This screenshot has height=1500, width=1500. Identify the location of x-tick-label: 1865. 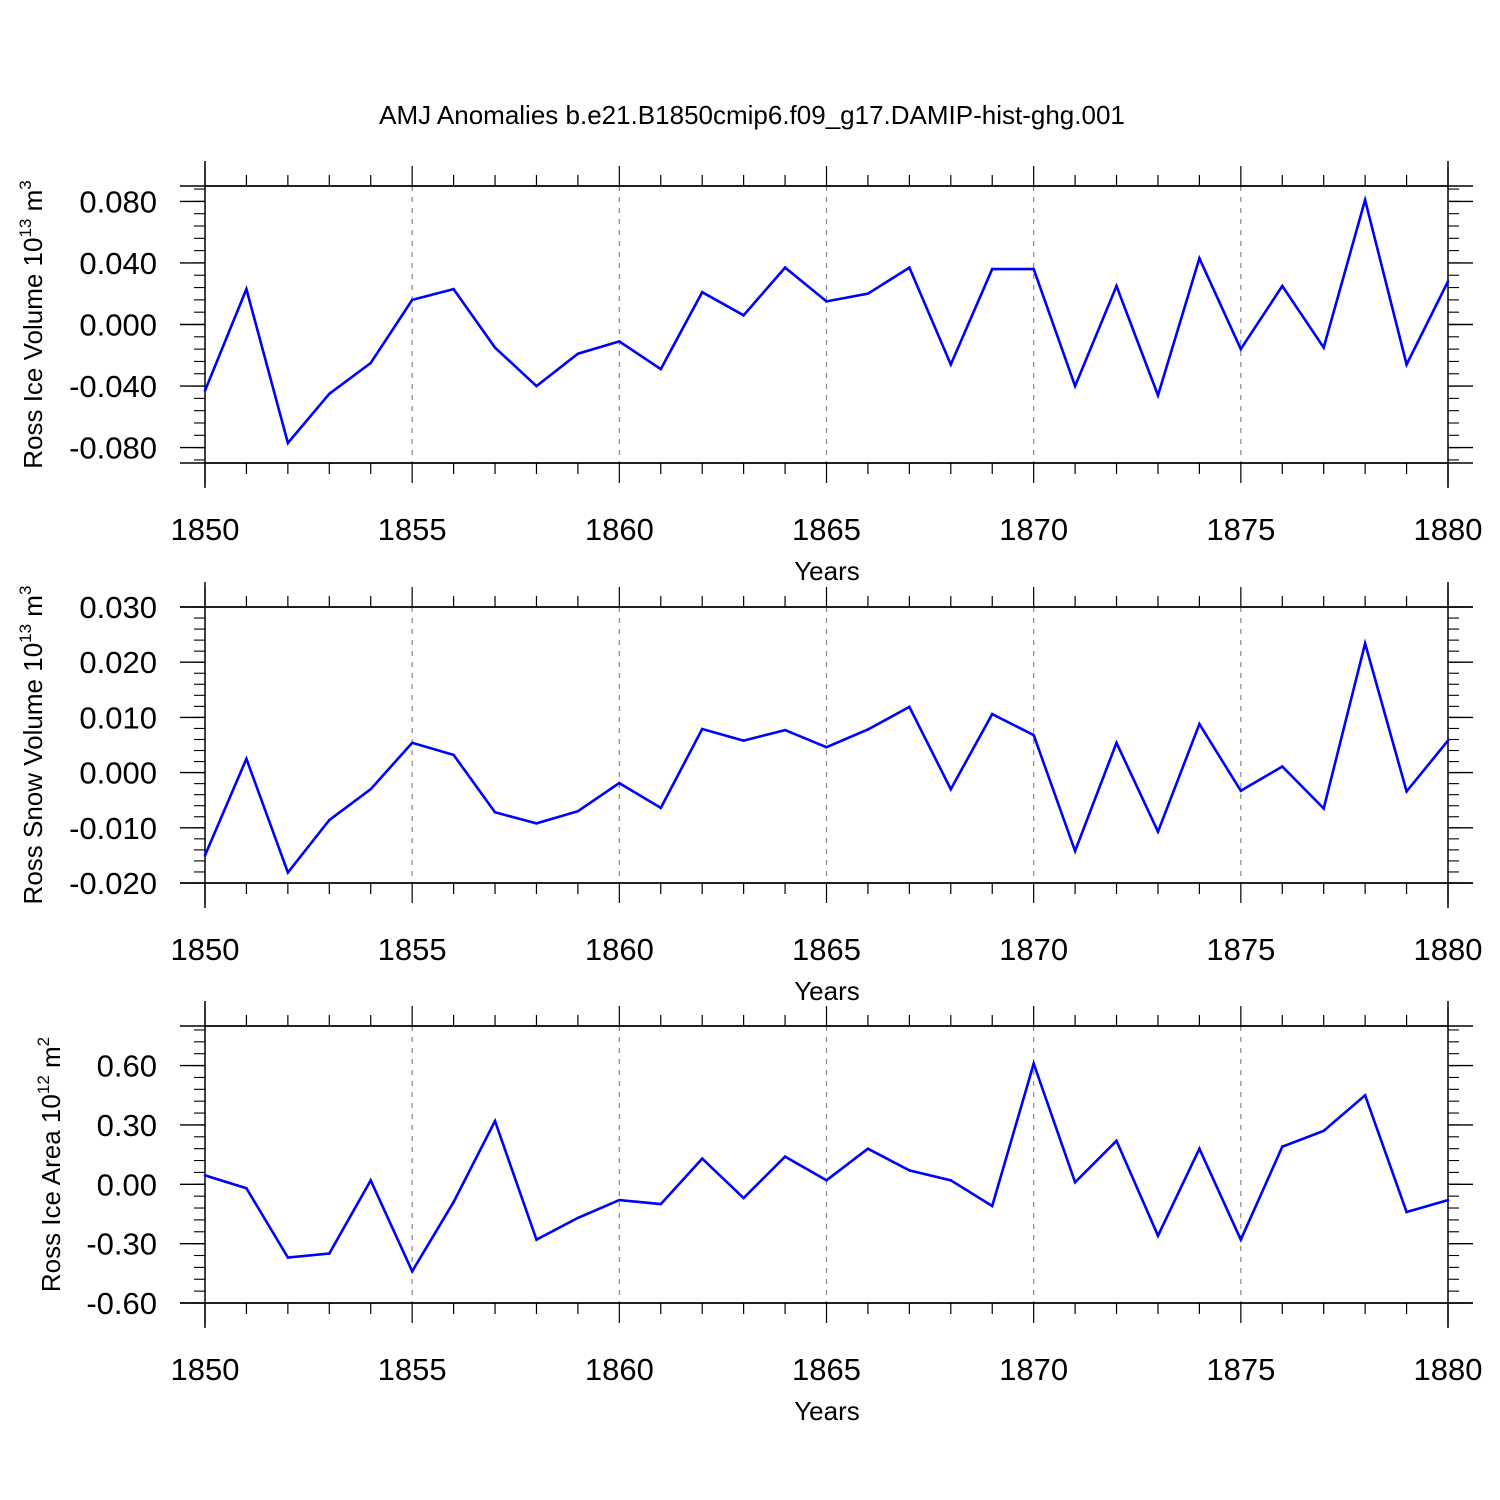
(826, 529).